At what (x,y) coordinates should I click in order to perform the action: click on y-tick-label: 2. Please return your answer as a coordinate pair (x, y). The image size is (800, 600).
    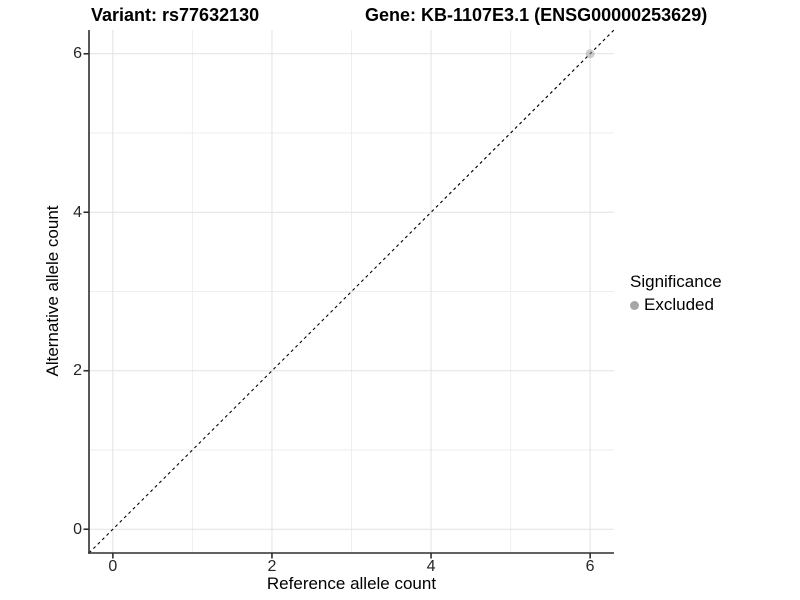
    Looking at the image, I should click on (77, 371).